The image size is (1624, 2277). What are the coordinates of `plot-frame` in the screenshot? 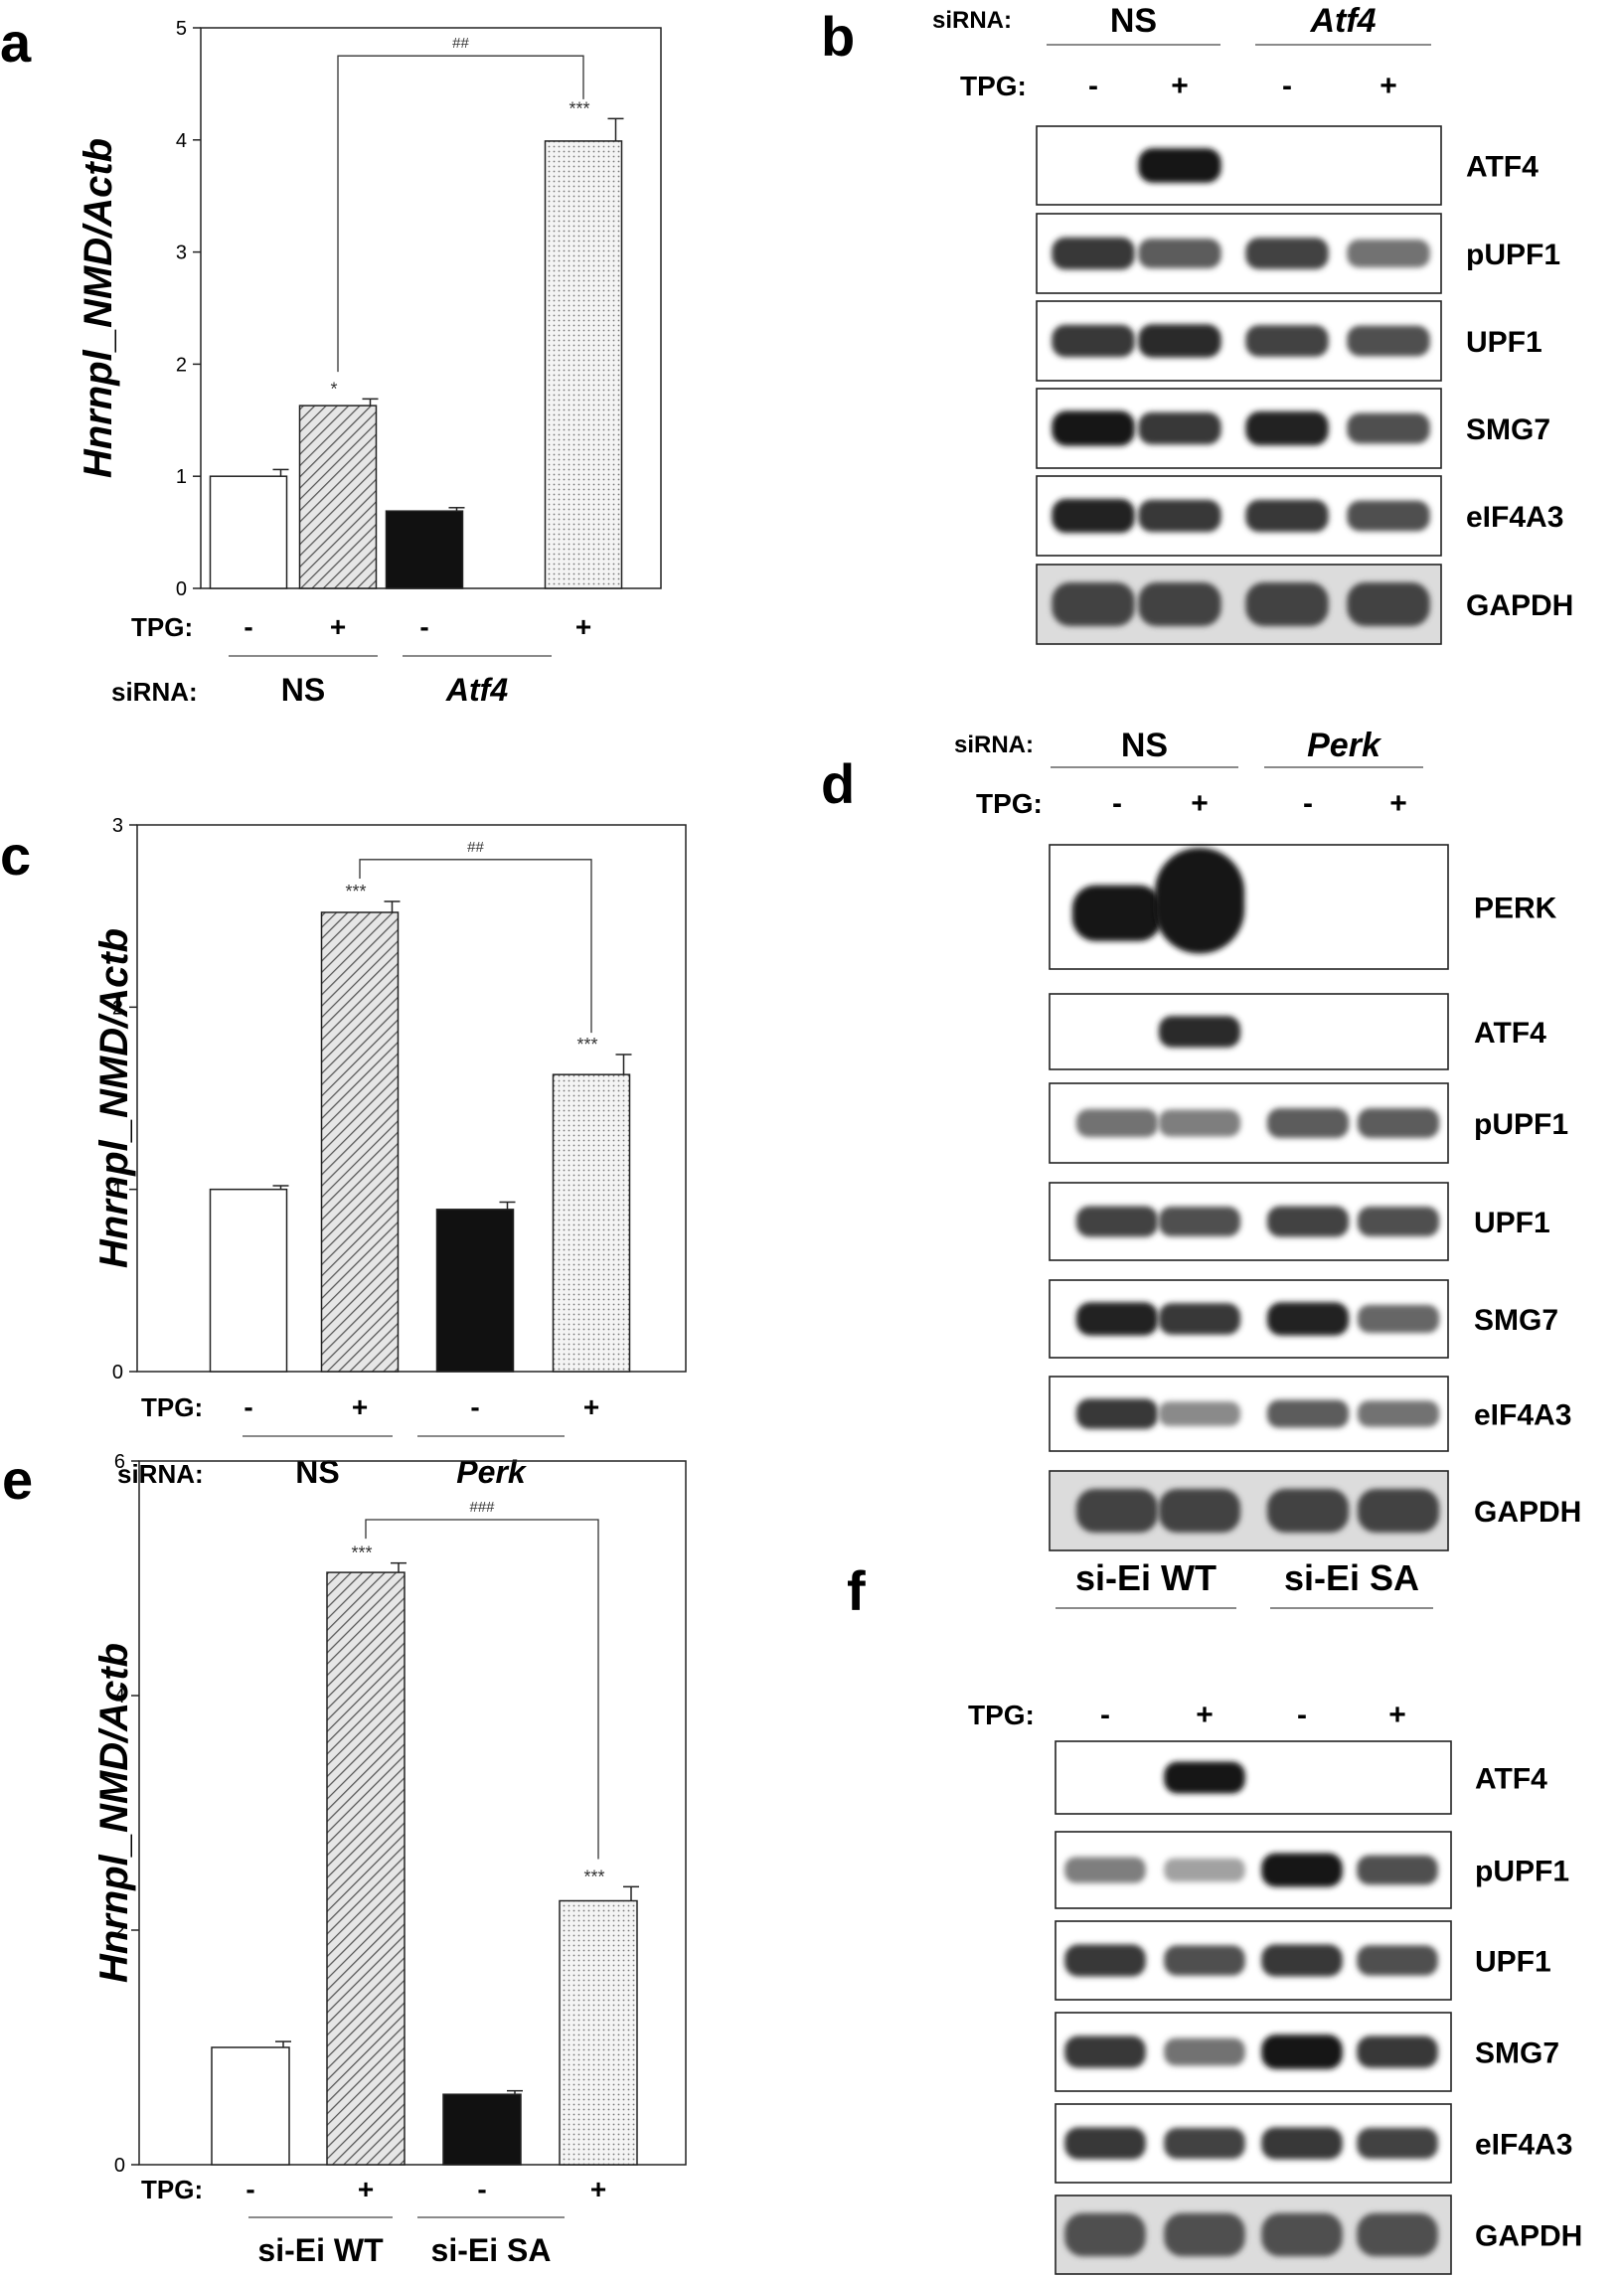 It's located at (412, 1813).